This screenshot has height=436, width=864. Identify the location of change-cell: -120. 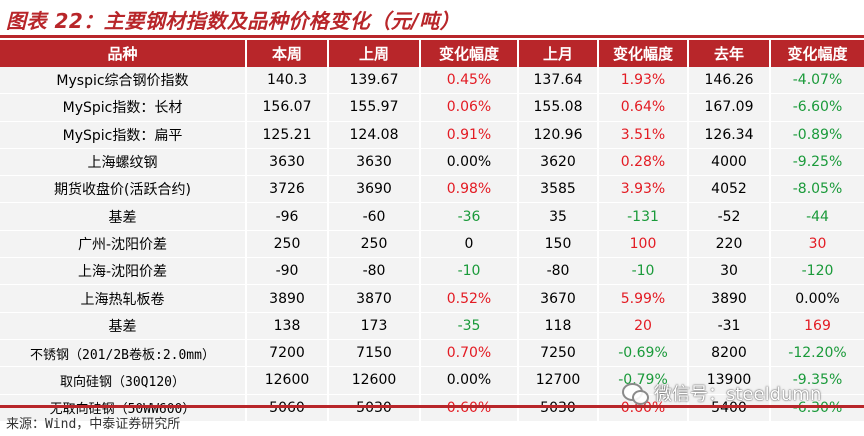
(817, 271).